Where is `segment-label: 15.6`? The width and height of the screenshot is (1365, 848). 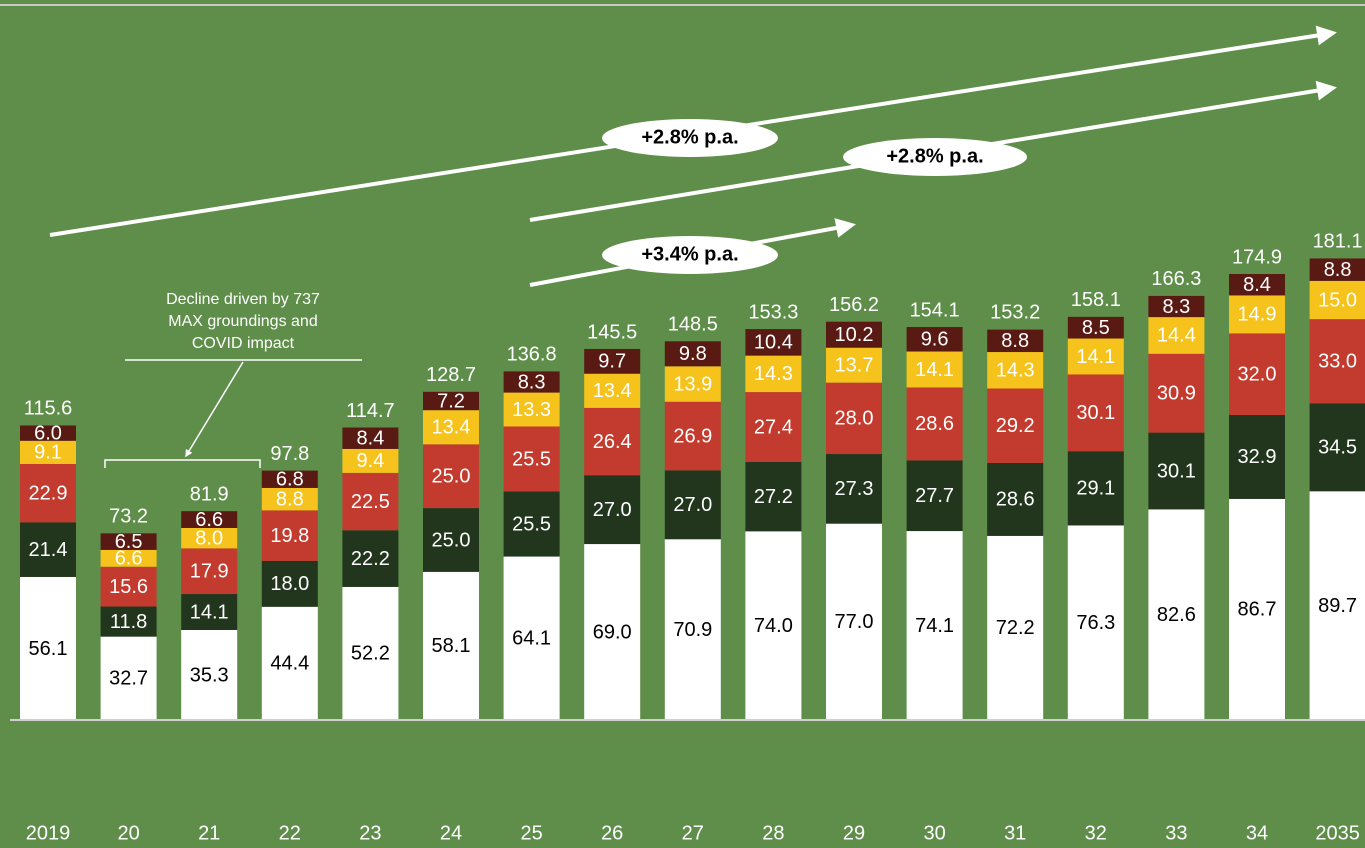
segment-label: 15.6 is located at coordinates (128, 587).